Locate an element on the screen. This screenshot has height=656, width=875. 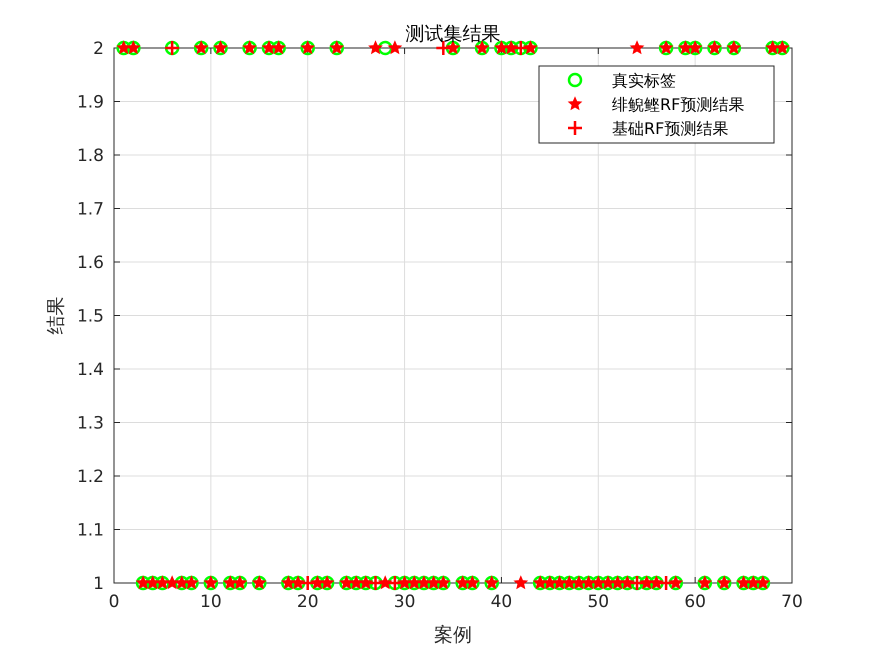
y-tick-label: 1 is located at coordinates (98, 584).